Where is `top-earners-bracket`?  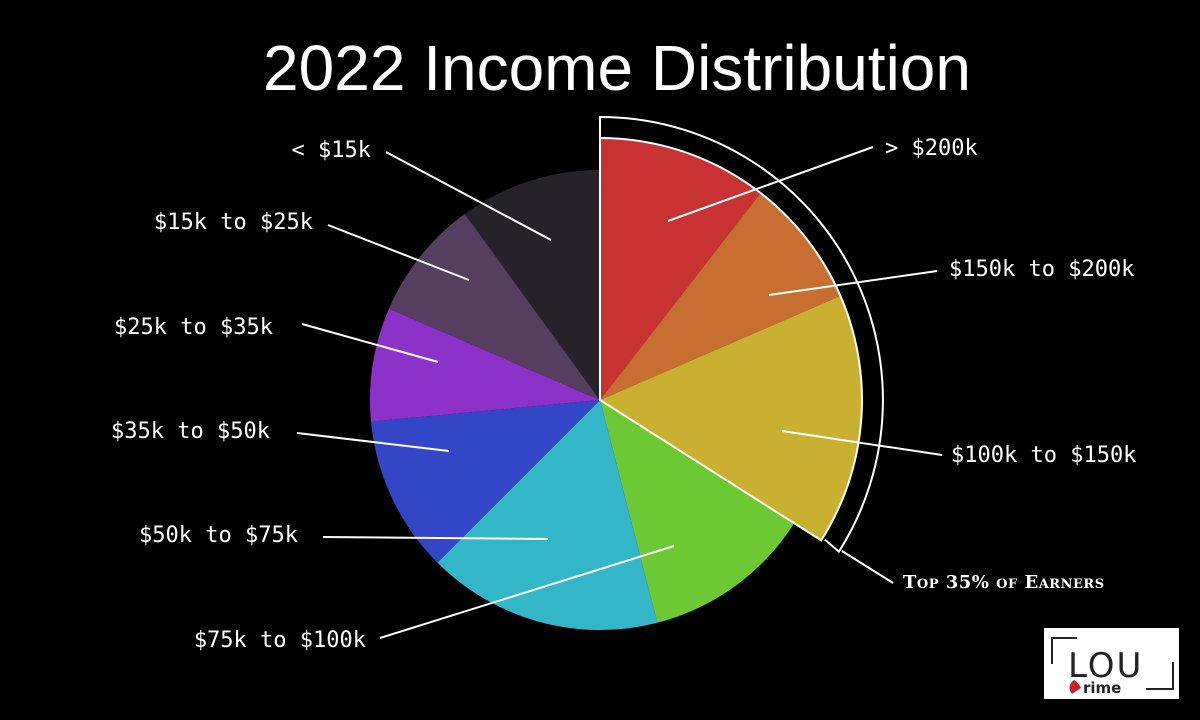 top-earners-bracket is located at coordinates (741, 334).